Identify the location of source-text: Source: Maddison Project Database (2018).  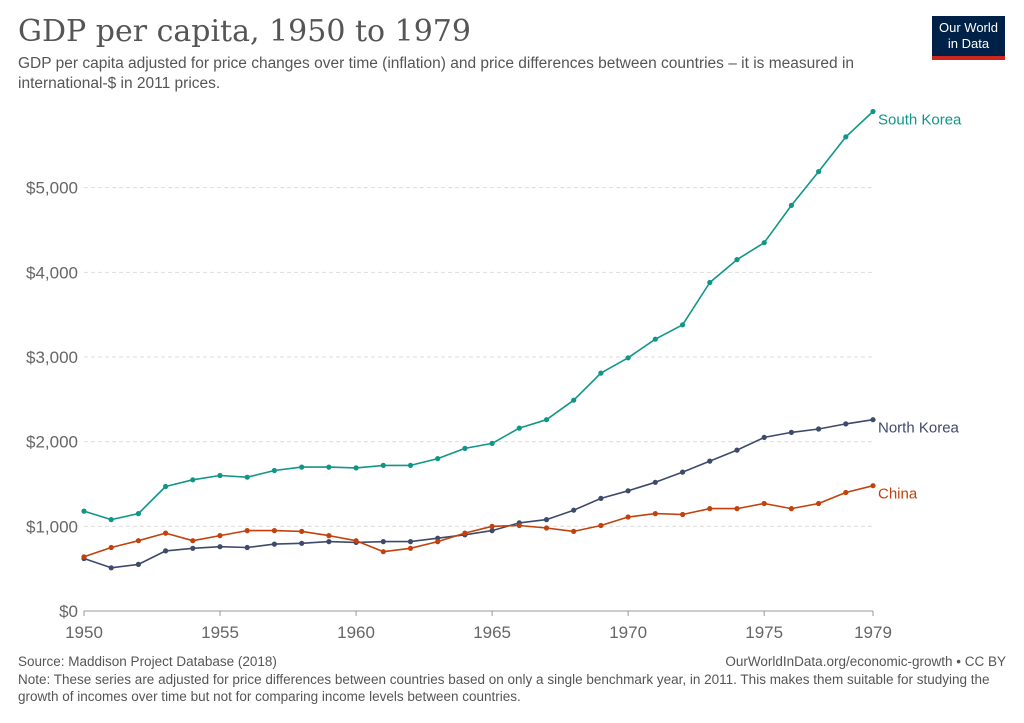
(147, 661).